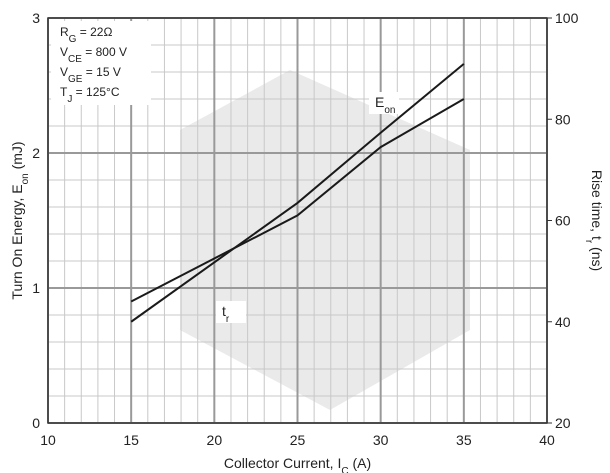 Image resolution: width=610 pixels, height=473 pixels. What do you see at coordinates (344, 469) in the screenshot?
I see `x-axis-label-sub: C` at bounding box center [344, 469].